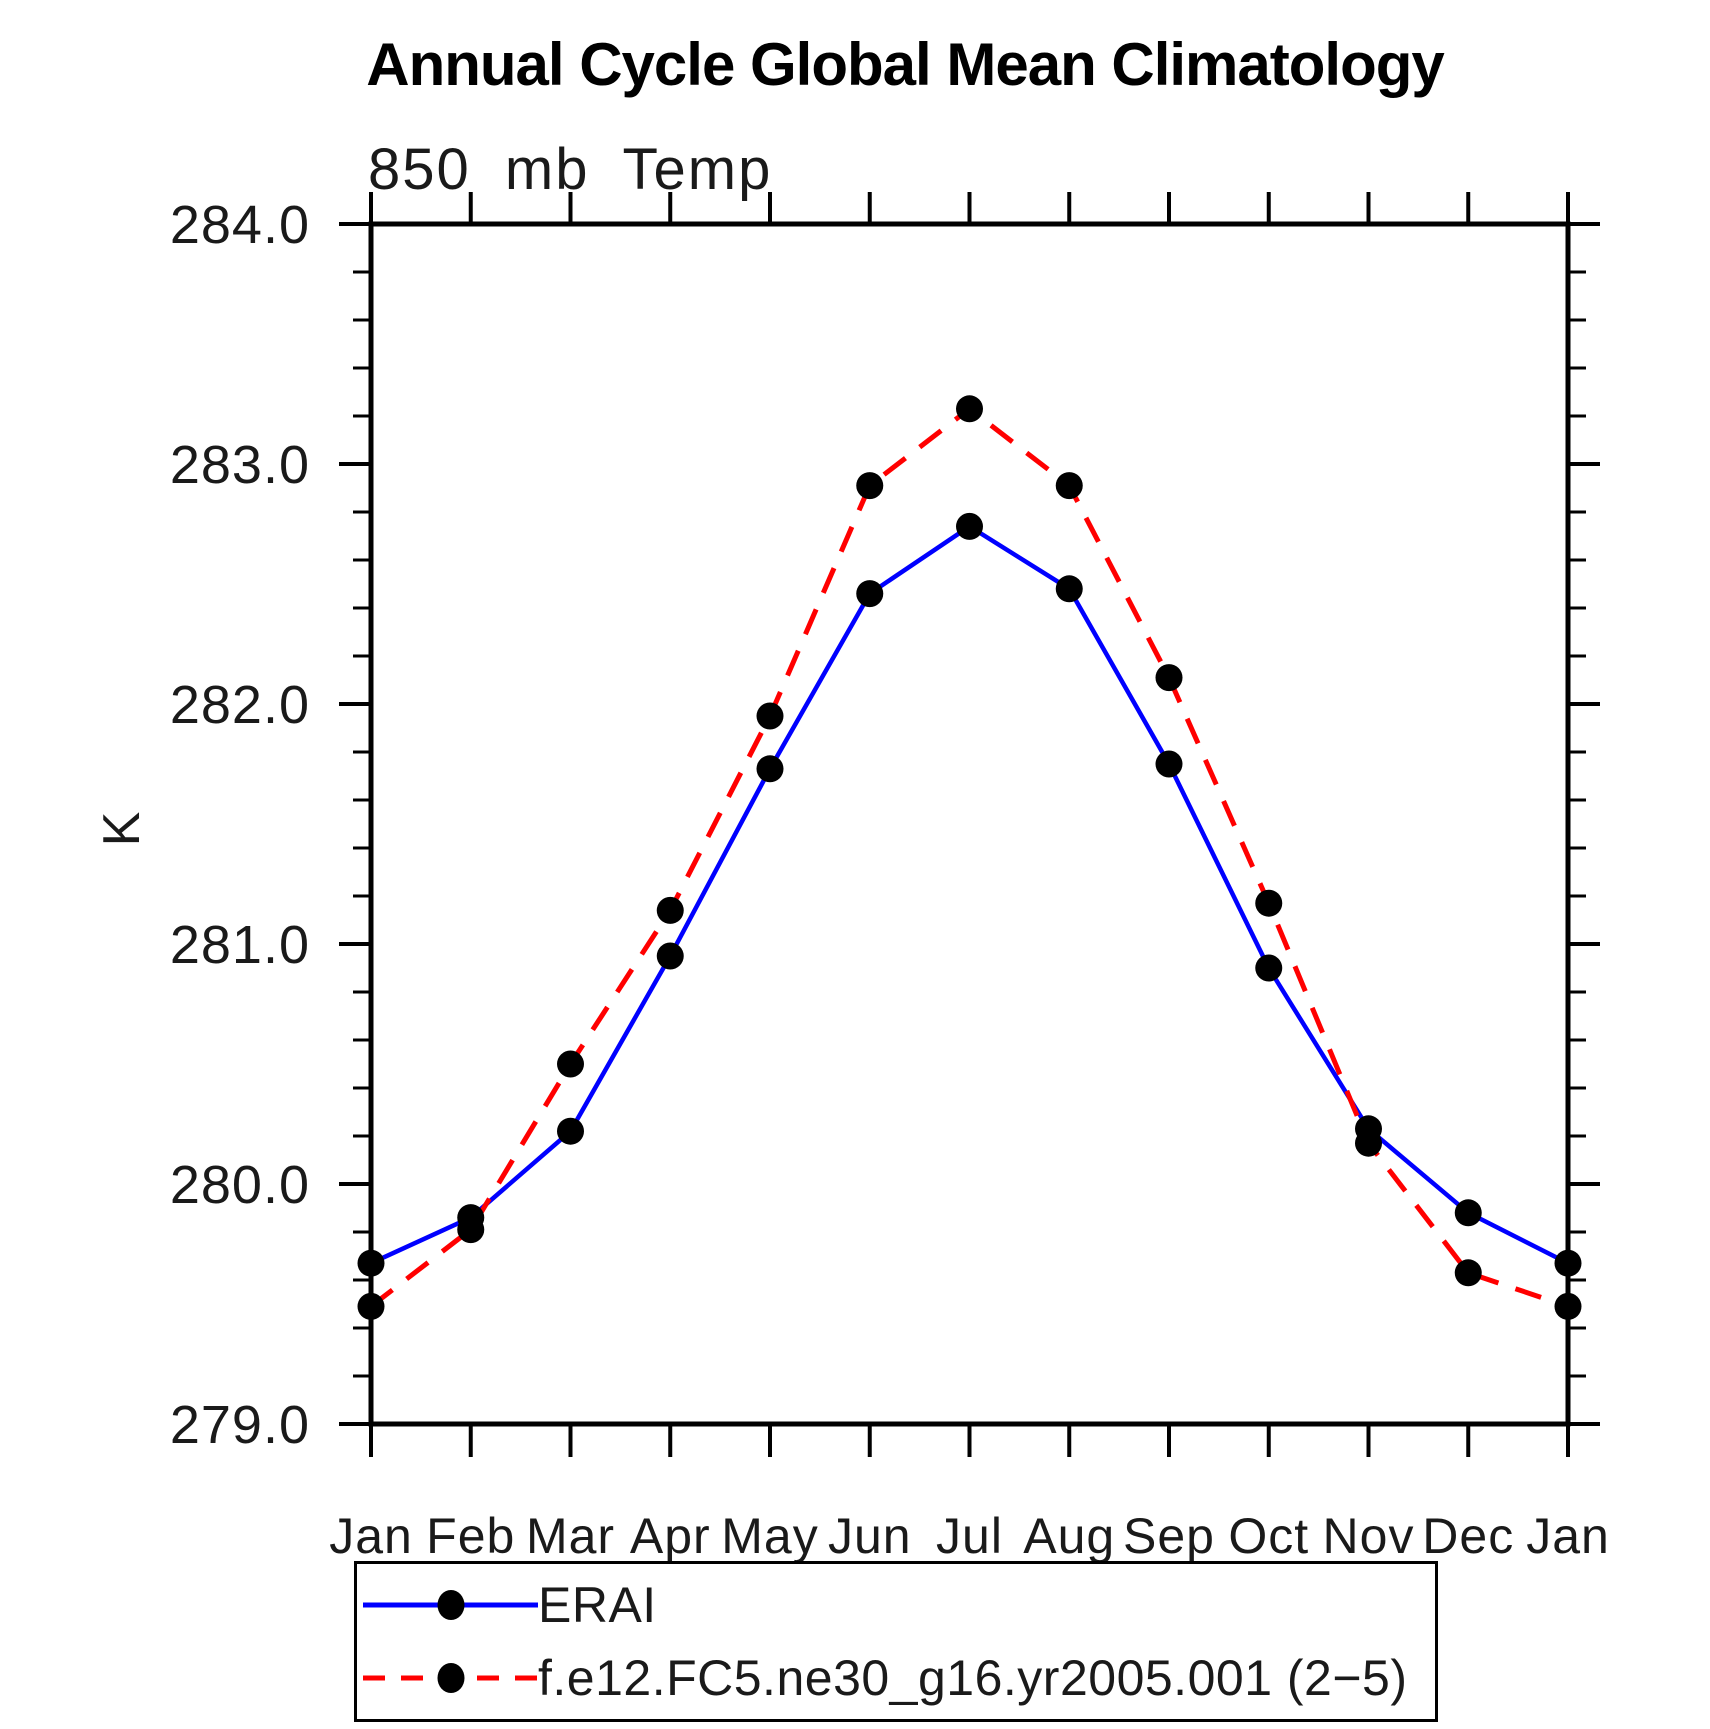 The width and height of the screenshot is (1710, 1729). What do you see at coordinates (240, 945) in the screenshot?
I see `y-tick-label: 281.0` at bounding box center [240, 945].